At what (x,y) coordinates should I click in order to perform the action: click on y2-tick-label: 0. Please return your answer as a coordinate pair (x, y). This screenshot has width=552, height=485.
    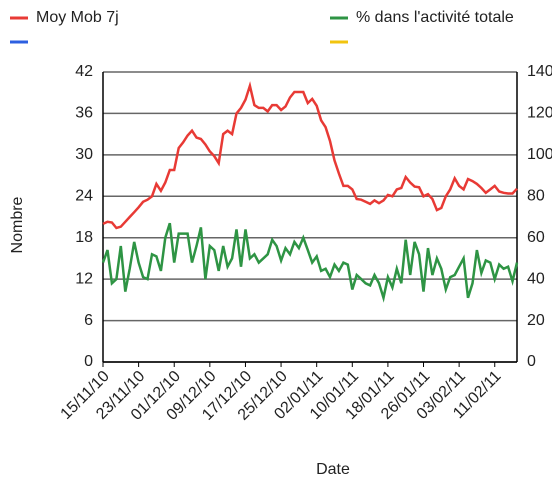
    Looking at the image, I should click on (531, 361).